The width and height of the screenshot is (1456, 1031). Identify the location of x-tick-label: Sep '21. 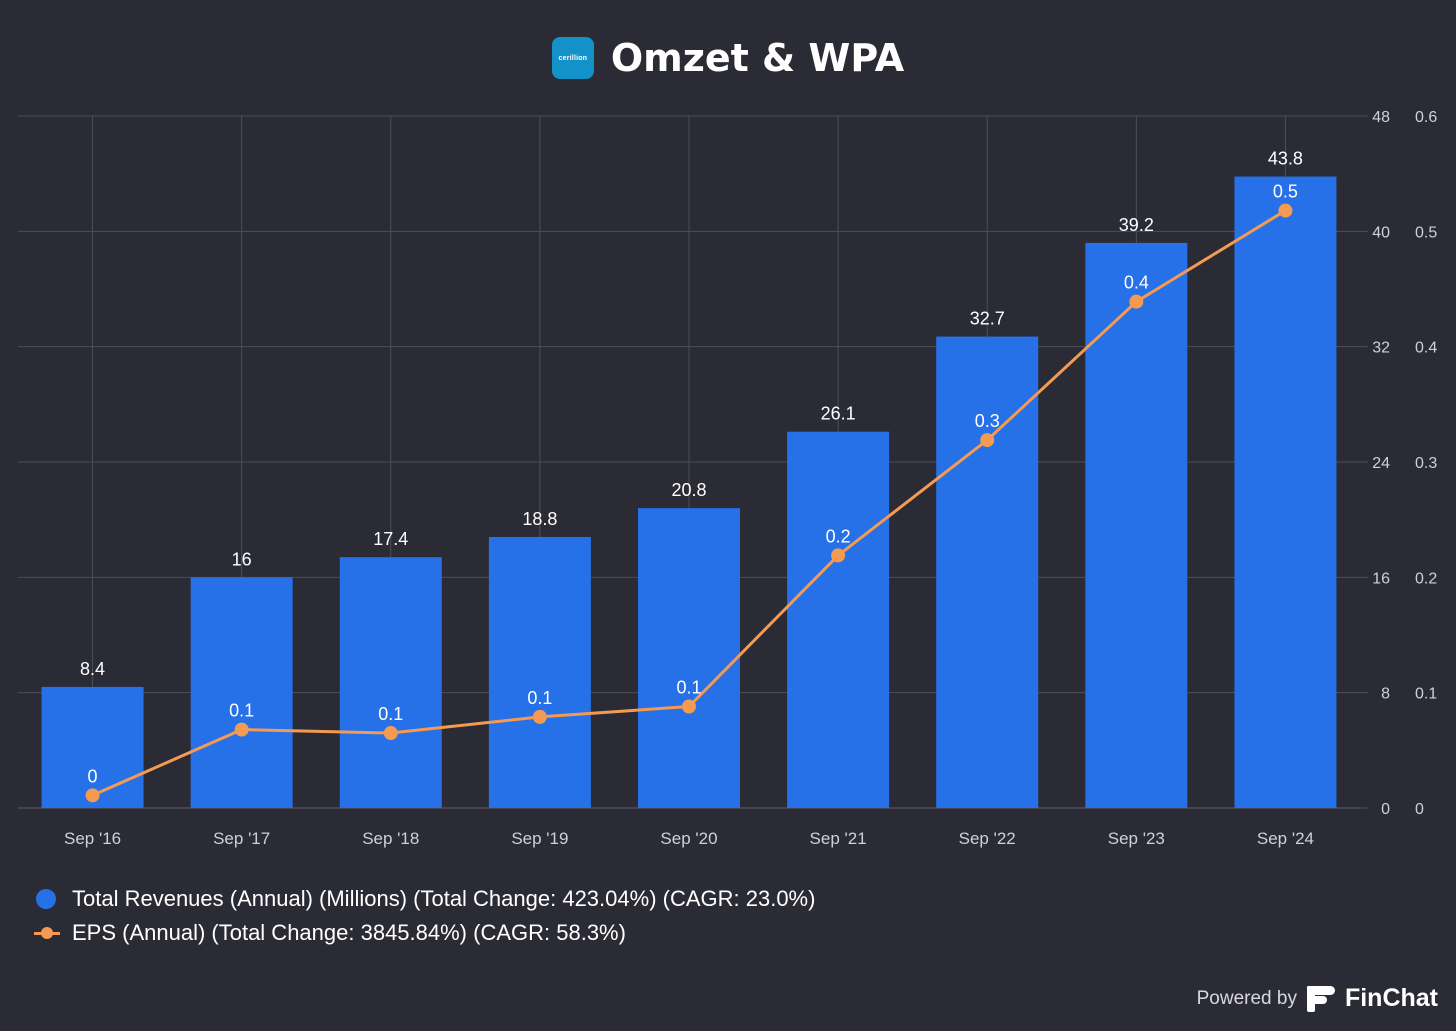
(838, 838).